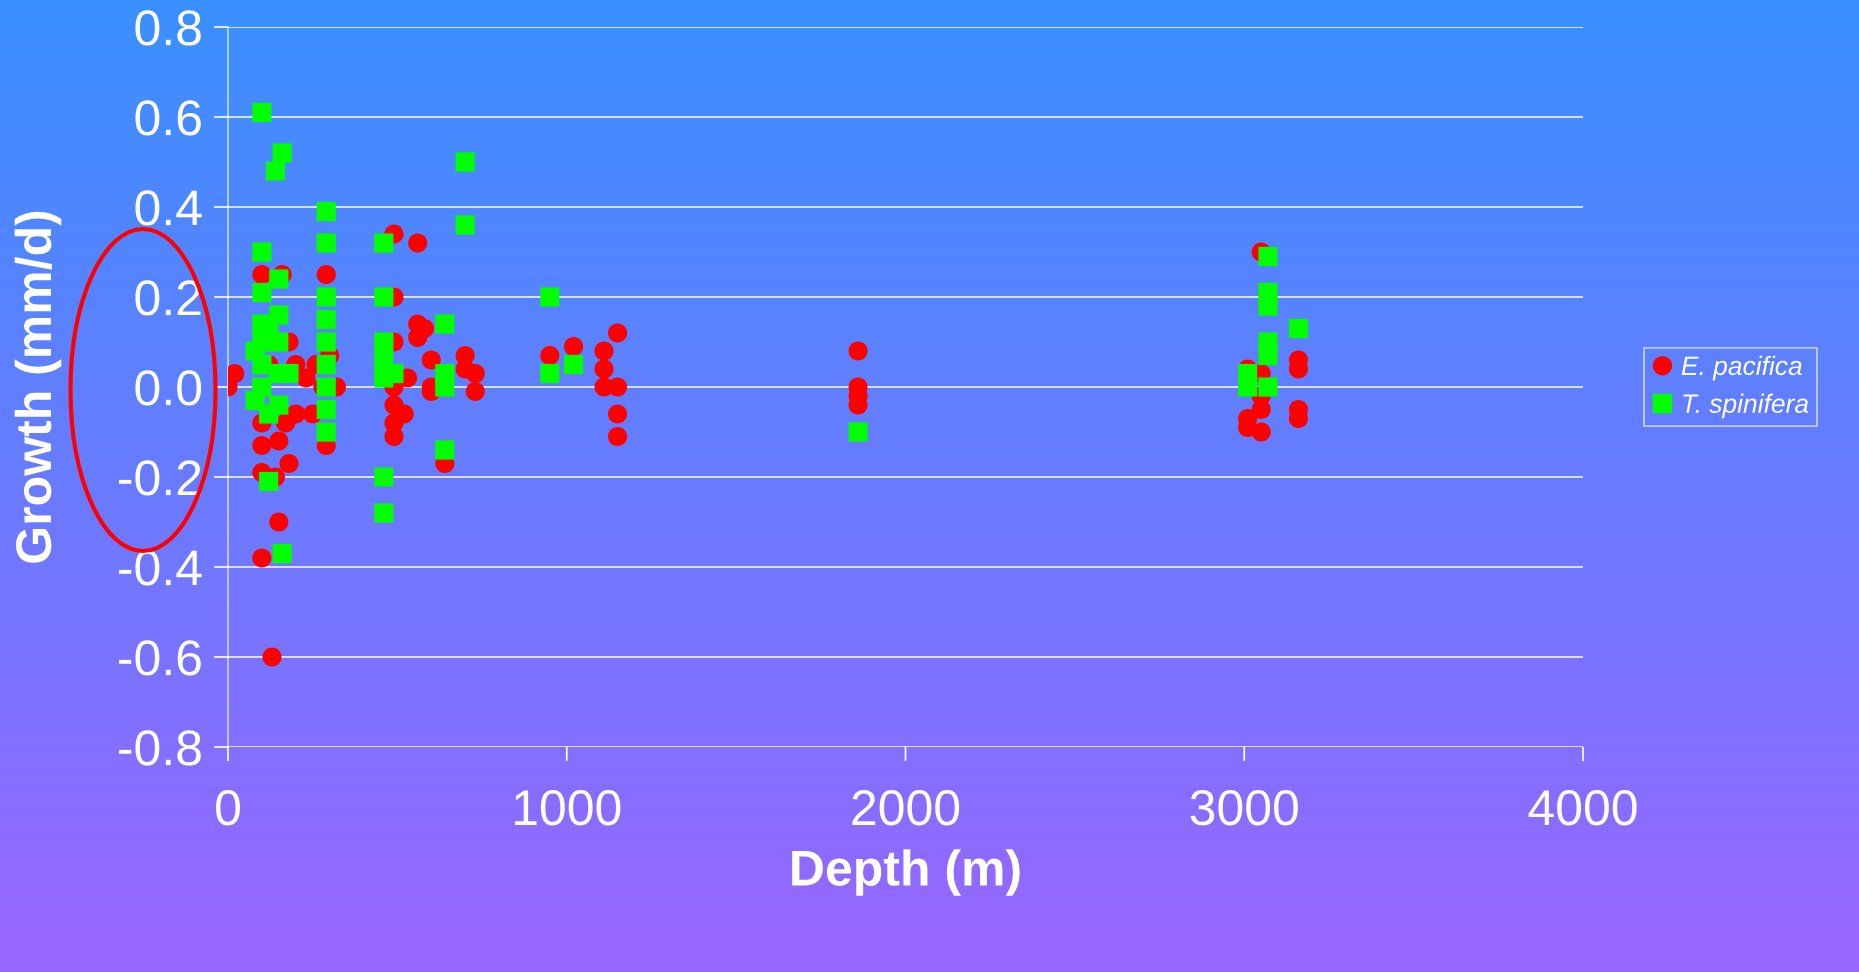  What do you see at coordinates (160, 658) in the screenshot?
I see `y-tick-label: -0.6` at bounding box center [160, 658].